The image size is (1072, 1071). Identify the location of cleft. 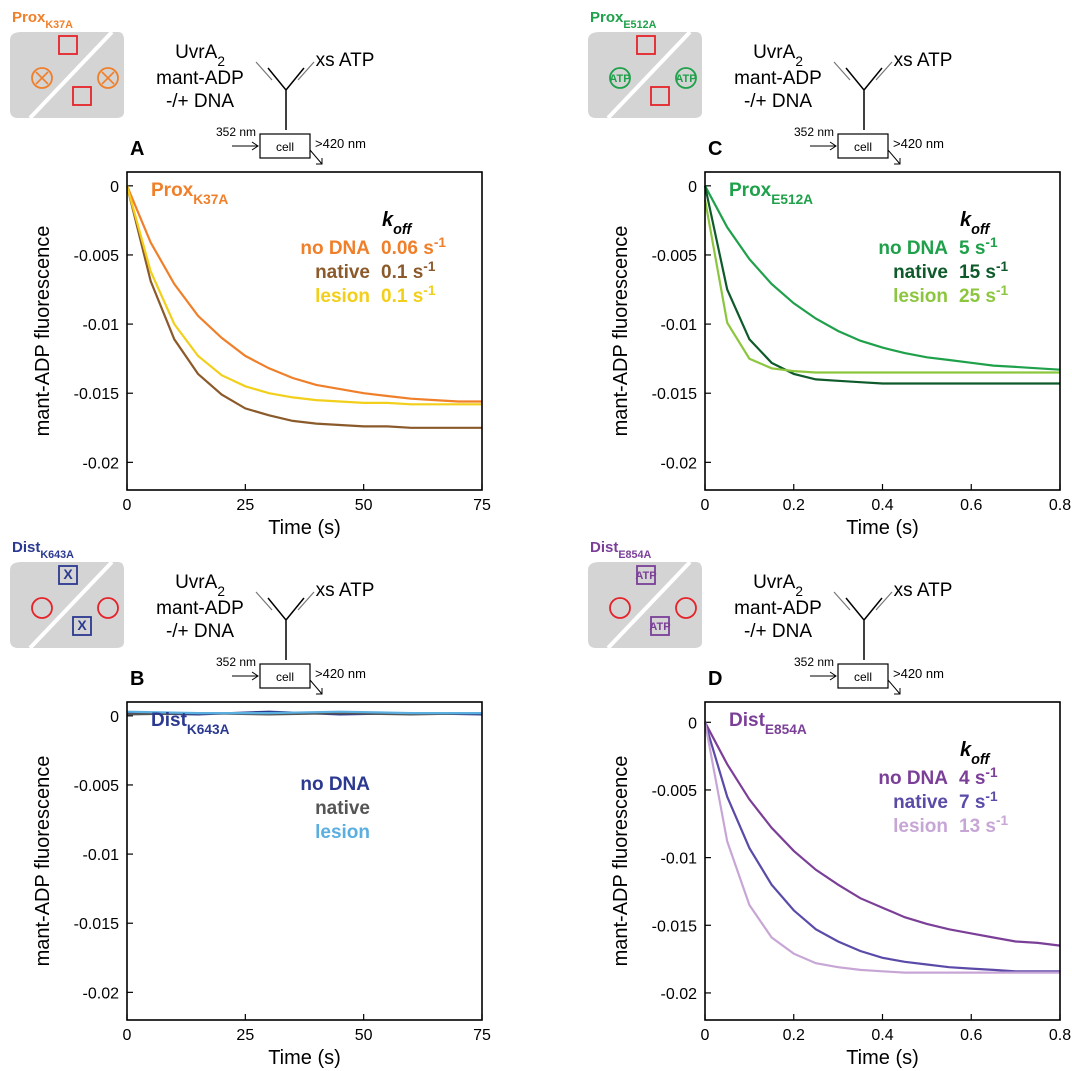
(71, 75).